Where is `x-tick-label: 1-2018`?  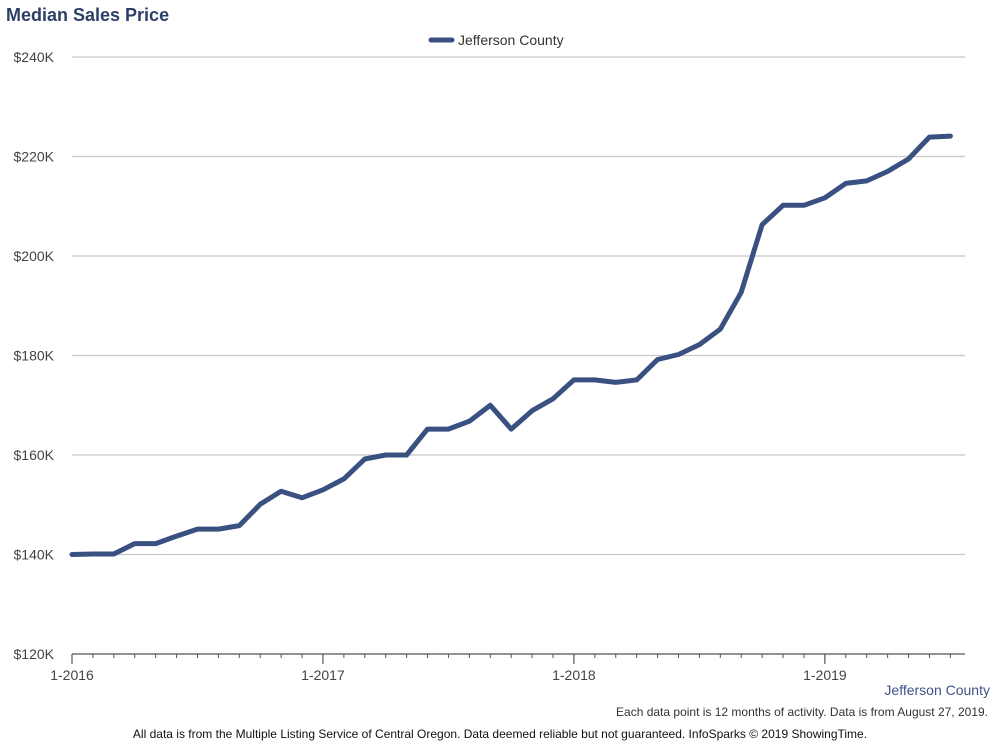 x-tick-label: 1-2018 is located at coordinates (574, 675).